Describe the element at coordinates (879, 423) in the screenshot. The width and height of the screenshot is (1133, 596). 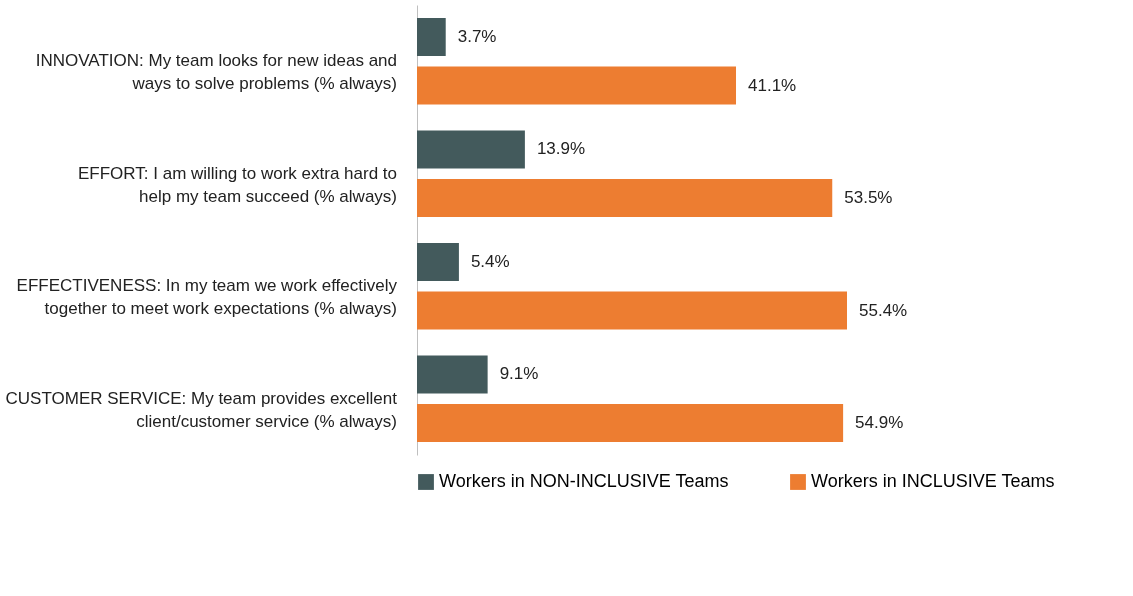
I see `data-label: 54.9%` at that location.